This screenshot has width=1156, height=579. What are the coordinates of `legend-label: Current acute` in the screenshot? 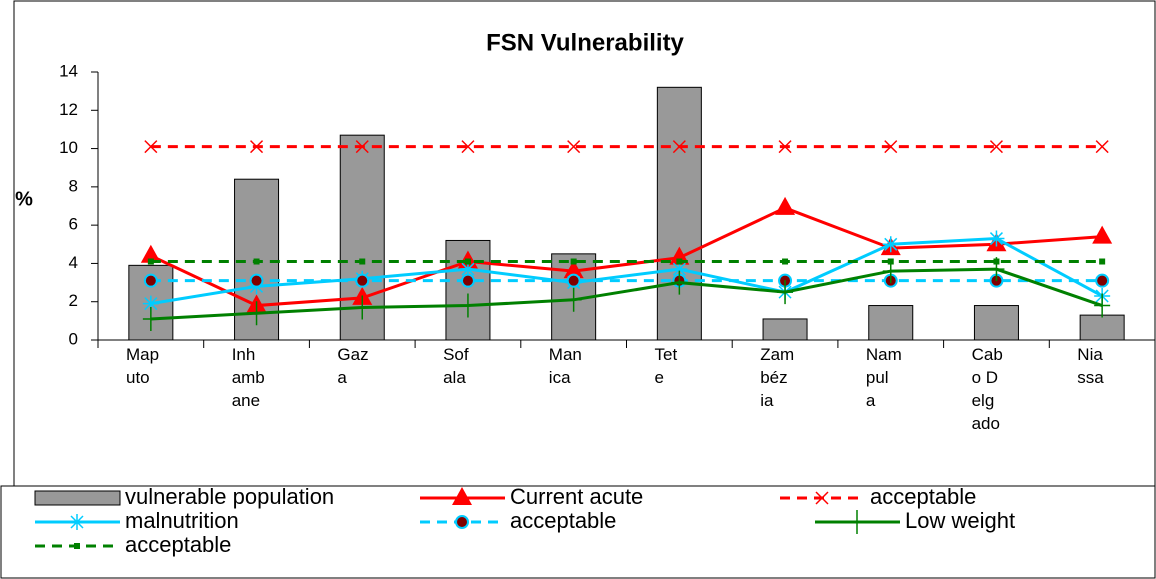 It's located at (576, 496).